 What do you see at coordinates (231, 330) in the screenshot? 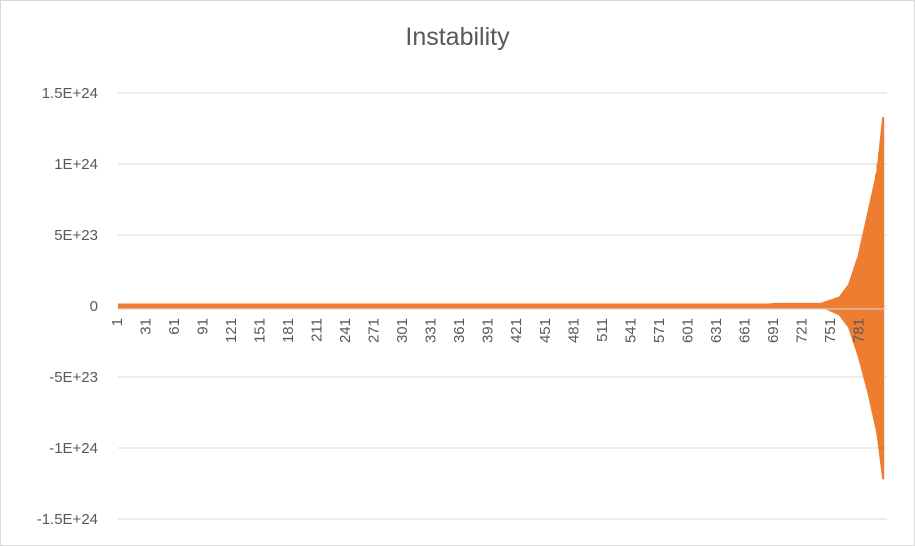
I see `x-tick-label: 121` at bounding box center [231, 330].